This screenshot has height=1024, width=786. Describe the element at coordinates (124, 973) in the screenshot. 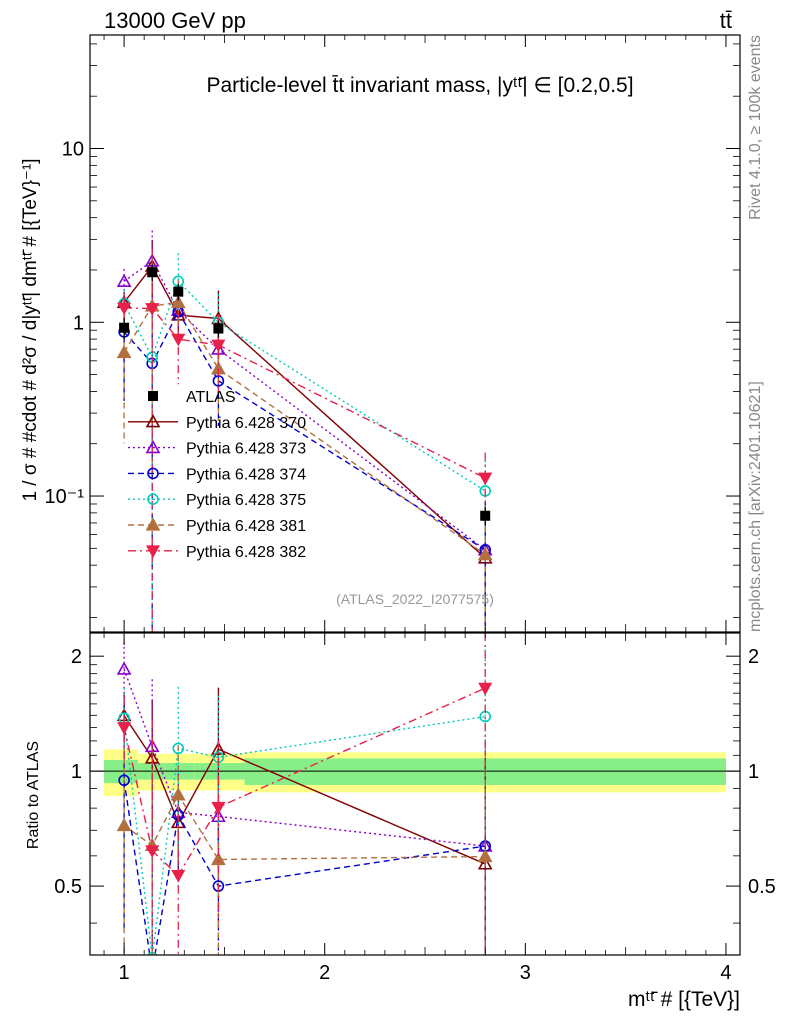

I see `x-tick-label-0: 1` at that location.